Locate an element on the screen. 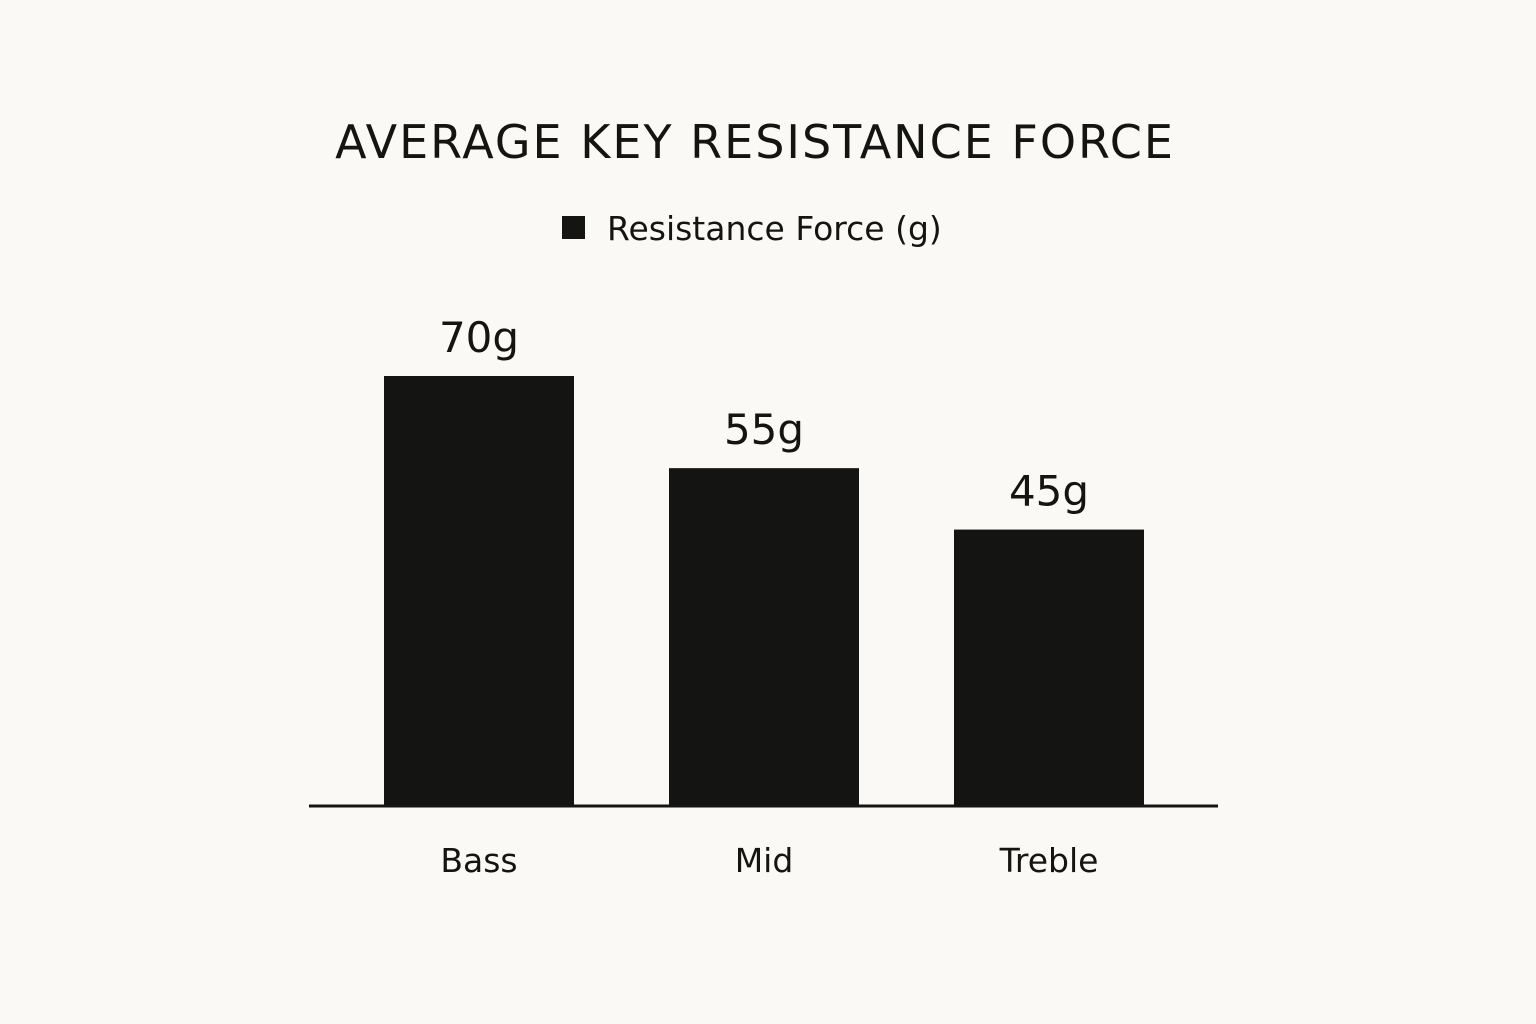 The height and width of the screenshot is (1024, 1536). chart-title: AVERAGE KEY RESISTANCE FORCE is located at coordinates (755, 142).